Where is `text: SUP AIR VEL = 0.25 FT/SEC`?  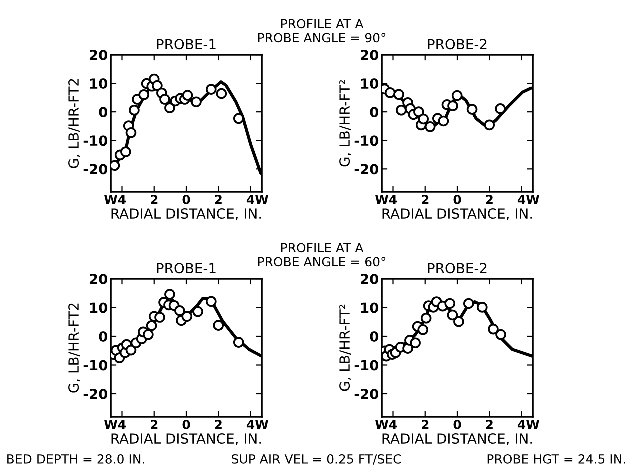 text: SUP AIR VEL = 0.25 FT/SEC is located at coordinates (317, 459).